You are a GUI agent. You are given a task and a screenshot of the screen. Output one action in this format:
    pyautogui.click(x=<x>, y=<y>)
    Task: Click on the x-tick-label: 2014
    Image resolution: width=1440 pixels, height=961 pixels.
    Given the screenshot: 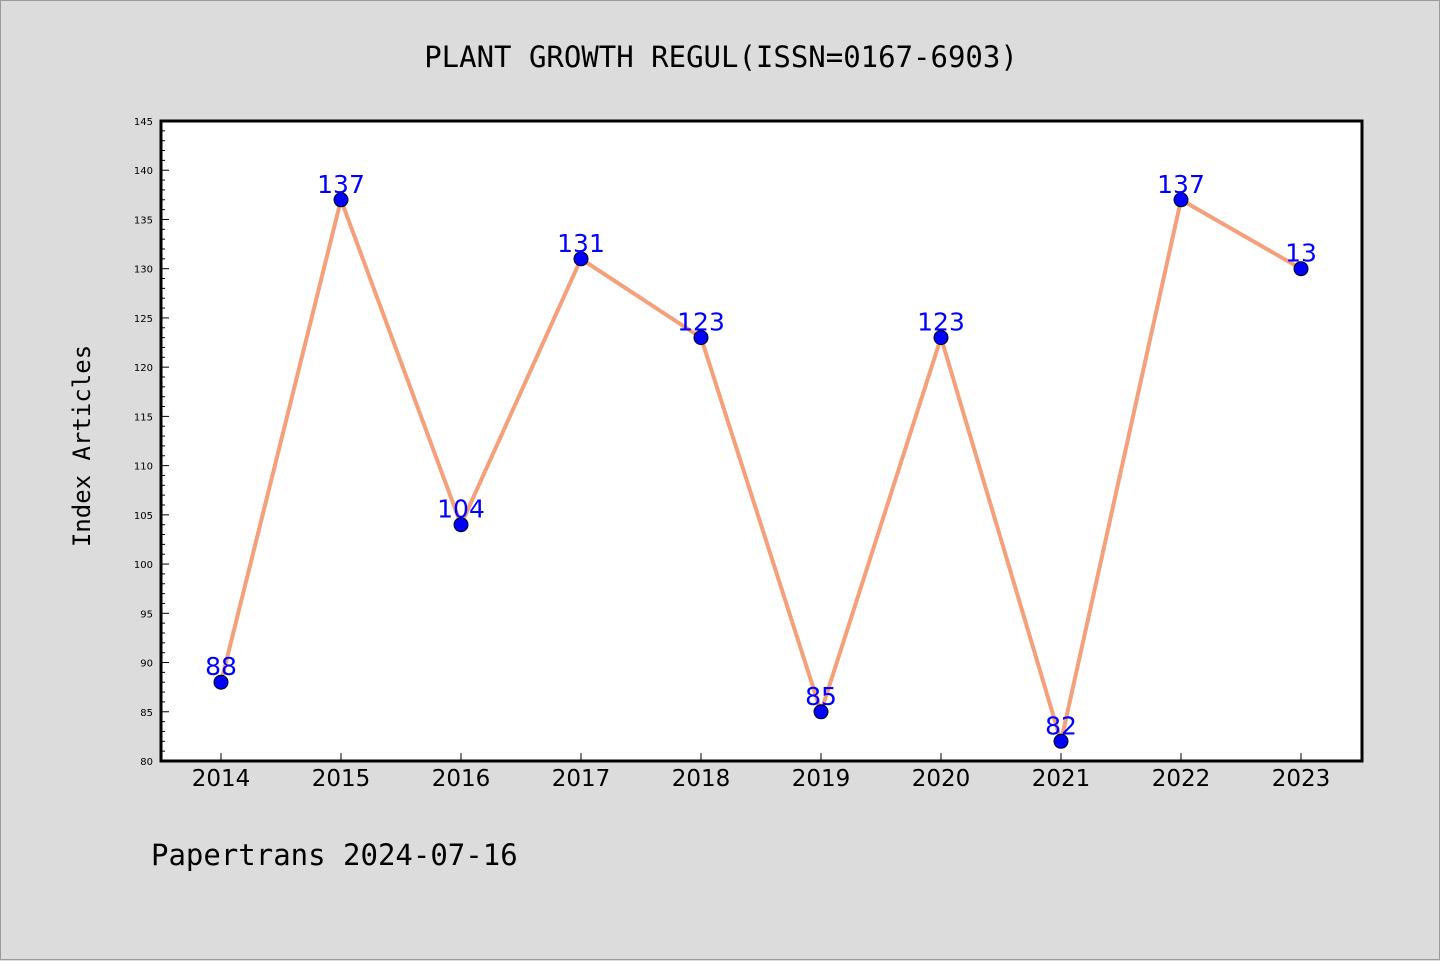 What is the action you would take?
    pyautogui.click(x=221, y=779)
    